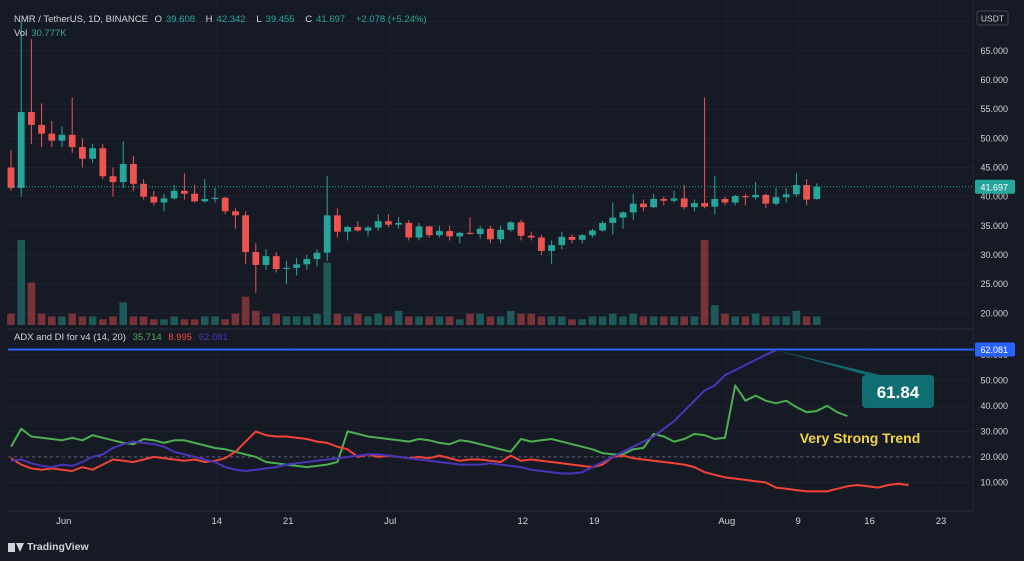 Image resolution: width=1024 pixels, height=561 pixels. What do you see at coordinates (81, 19) in the screenshot?
I see `symbol-label: NMR / TetherUS, 1D, BINANCE` at bounding box center [81, 19].